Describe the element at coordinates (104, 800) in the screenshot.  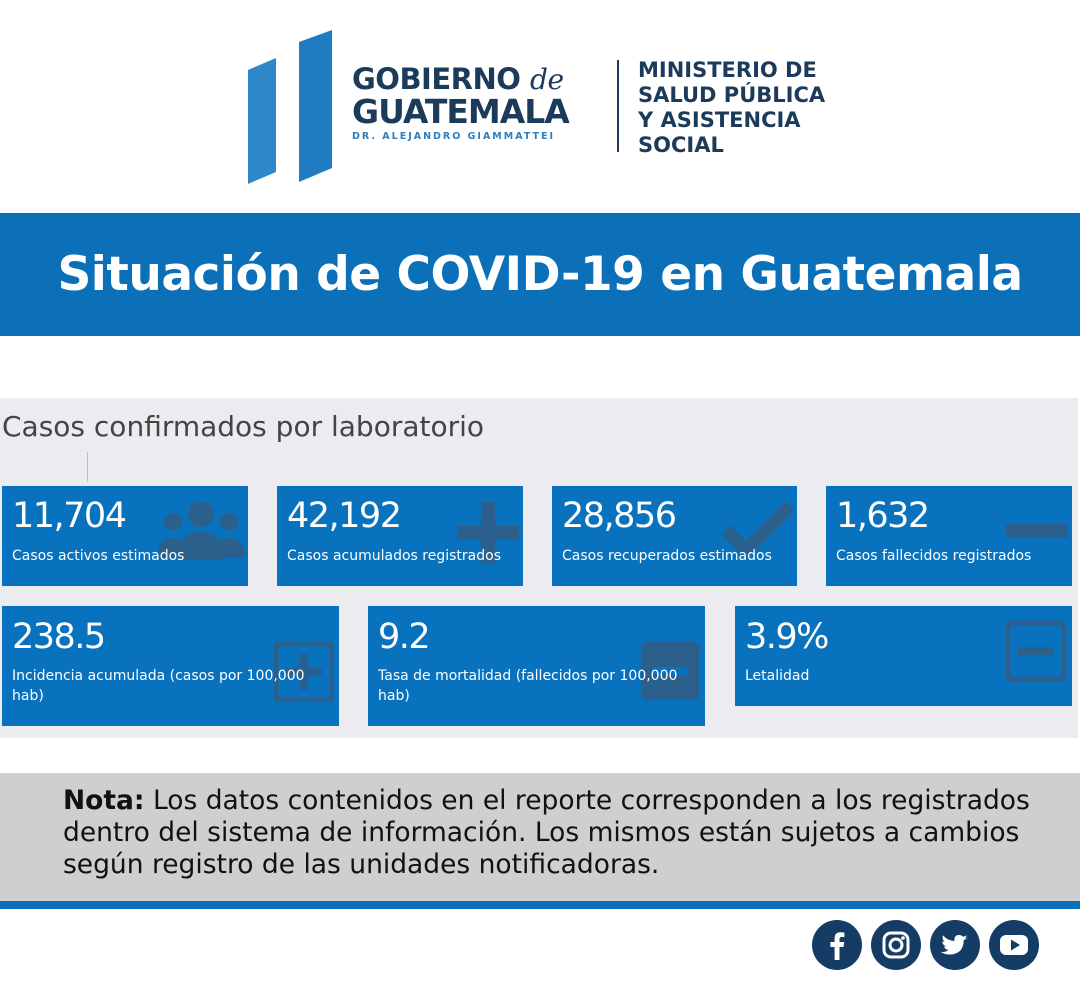
I see `note-label: Nota:` at that location.